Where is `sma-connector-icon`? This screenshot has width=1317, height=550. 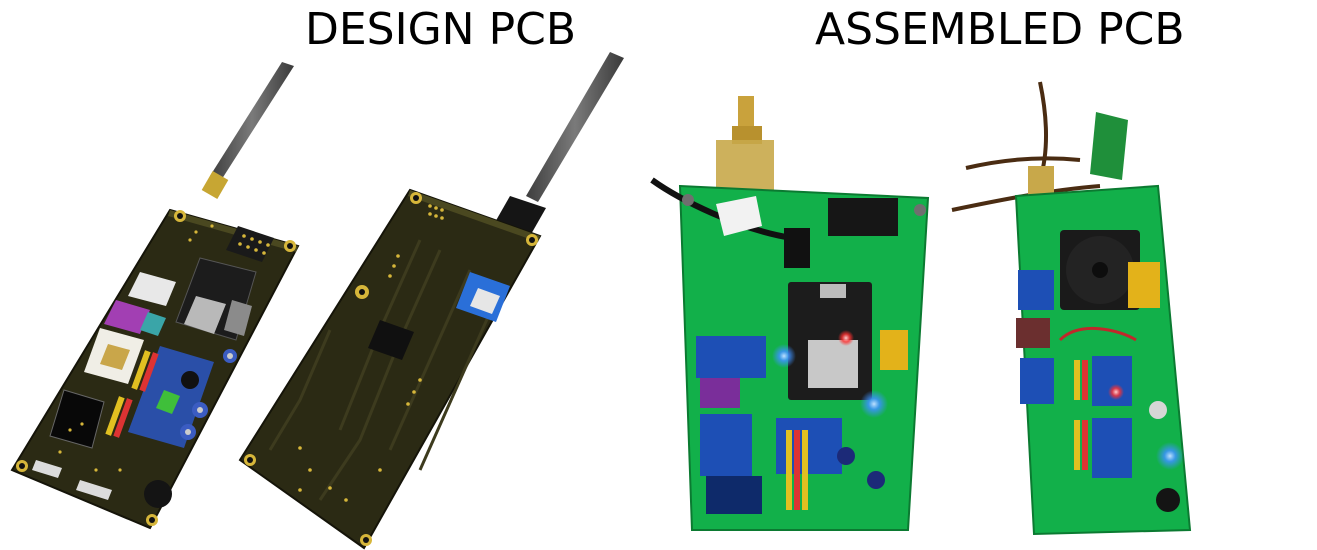
sma-connector-icon is located at coordinates (745, 149).